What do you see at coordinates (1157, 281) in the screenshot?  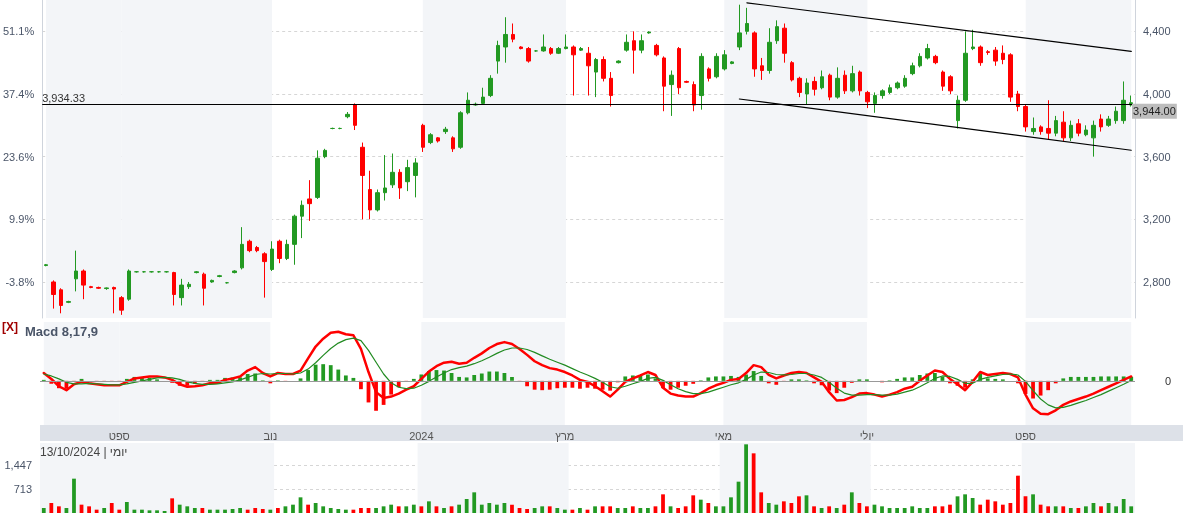 I see `y-tick-label: 2,800` at bounding box center [1157, 281].